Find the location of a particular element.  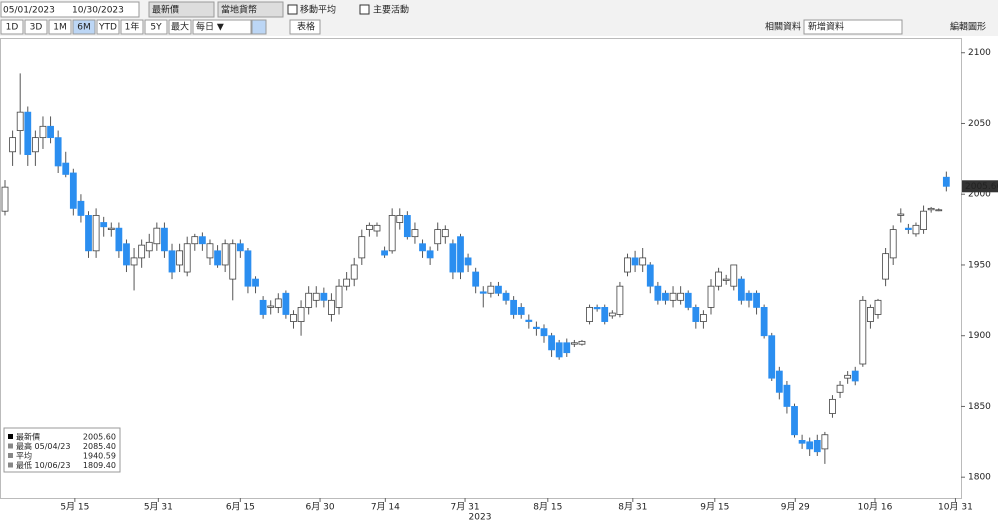

y-tick-label: 1800 is located at coordinates (979, 478).